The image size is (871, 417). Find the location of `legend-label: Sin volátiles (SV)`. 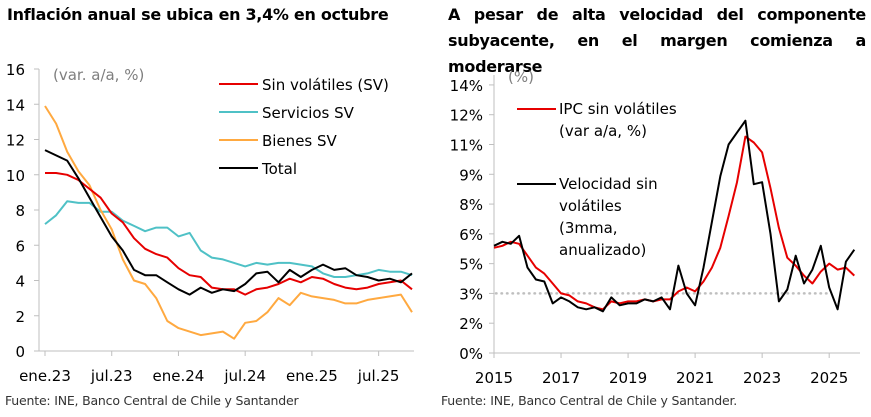

legend-label: Sin volátiles (SV) is located at coordinates (325, 85).